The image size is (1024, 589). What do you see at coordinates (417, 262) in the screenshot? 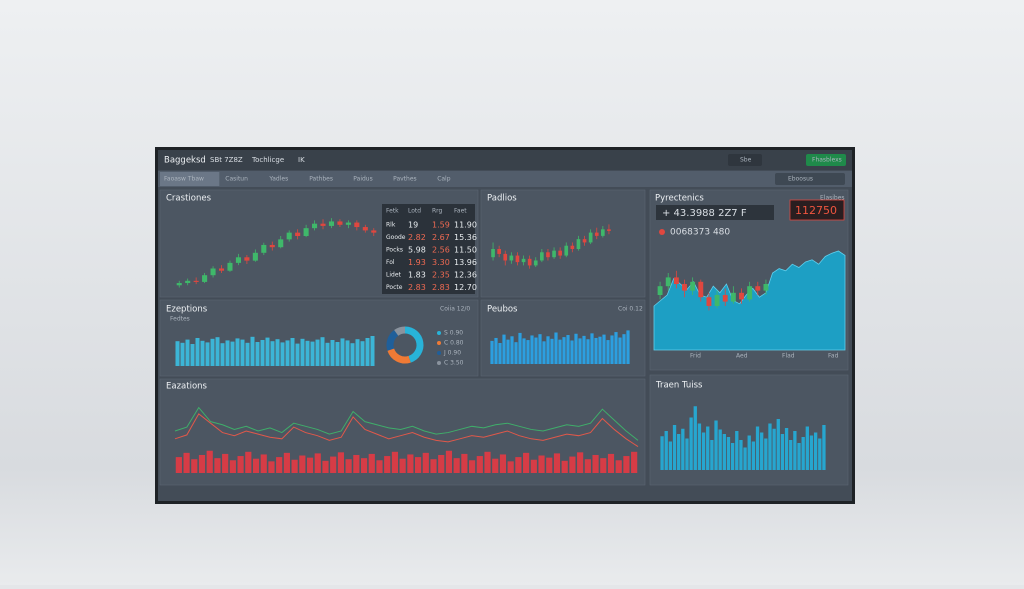
I see `table-cell: 1.93` at bounding box center [417, 262].